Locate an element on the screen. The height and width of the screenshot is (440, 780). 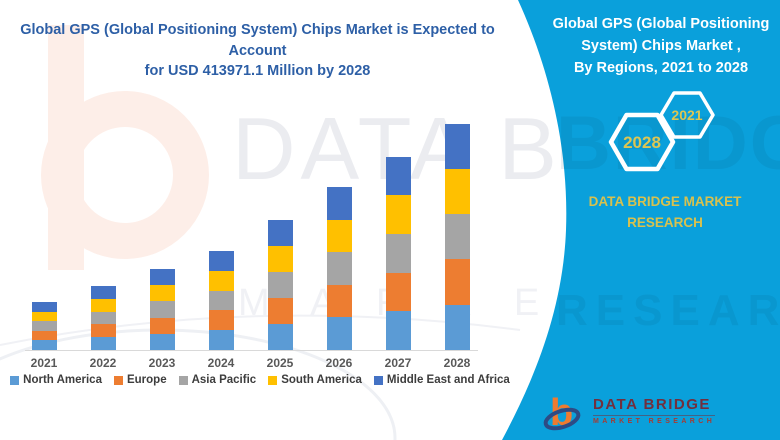
bar-2024 is located at coordinates (221, 300).